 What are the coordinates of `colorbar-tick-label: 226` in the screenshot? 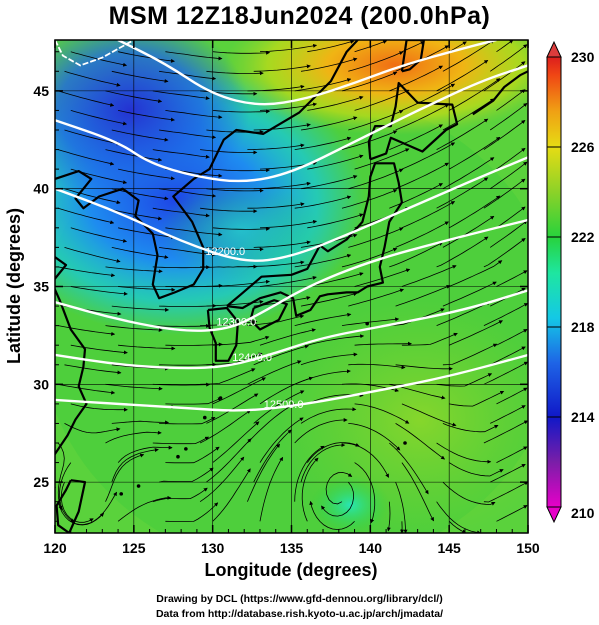 It's located at (583, 147).